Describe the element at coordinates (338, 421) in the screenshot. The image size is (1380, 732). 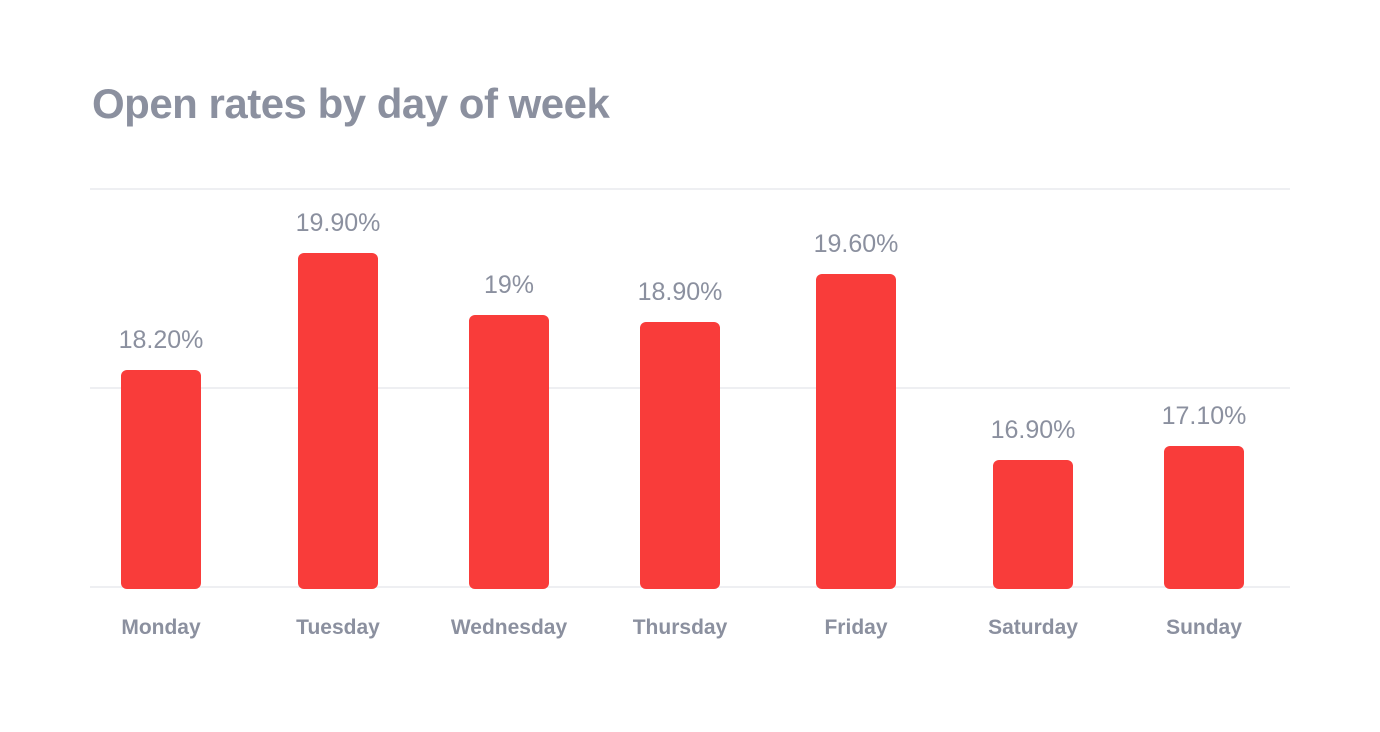
I see `bar-tuesday` at that location.